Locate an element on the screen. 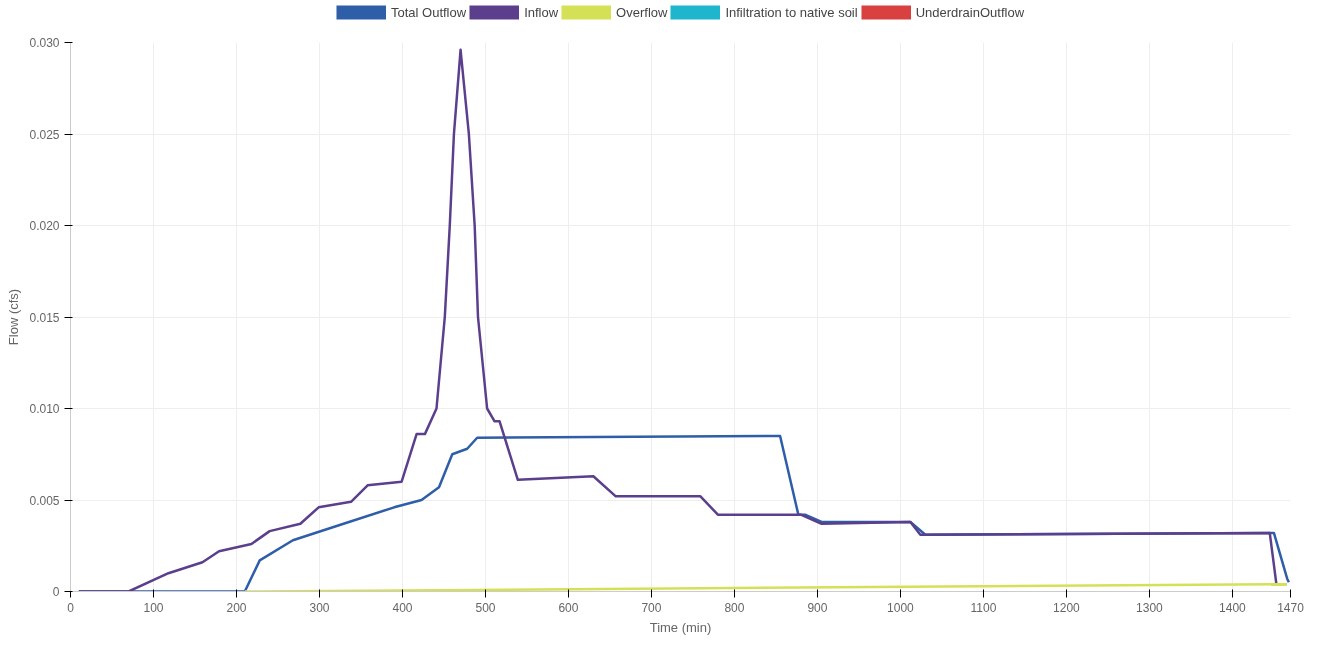 The height and width of the screenshot is (647, 1330). x-tick-label: 200 is located at coordinates (236, 607).